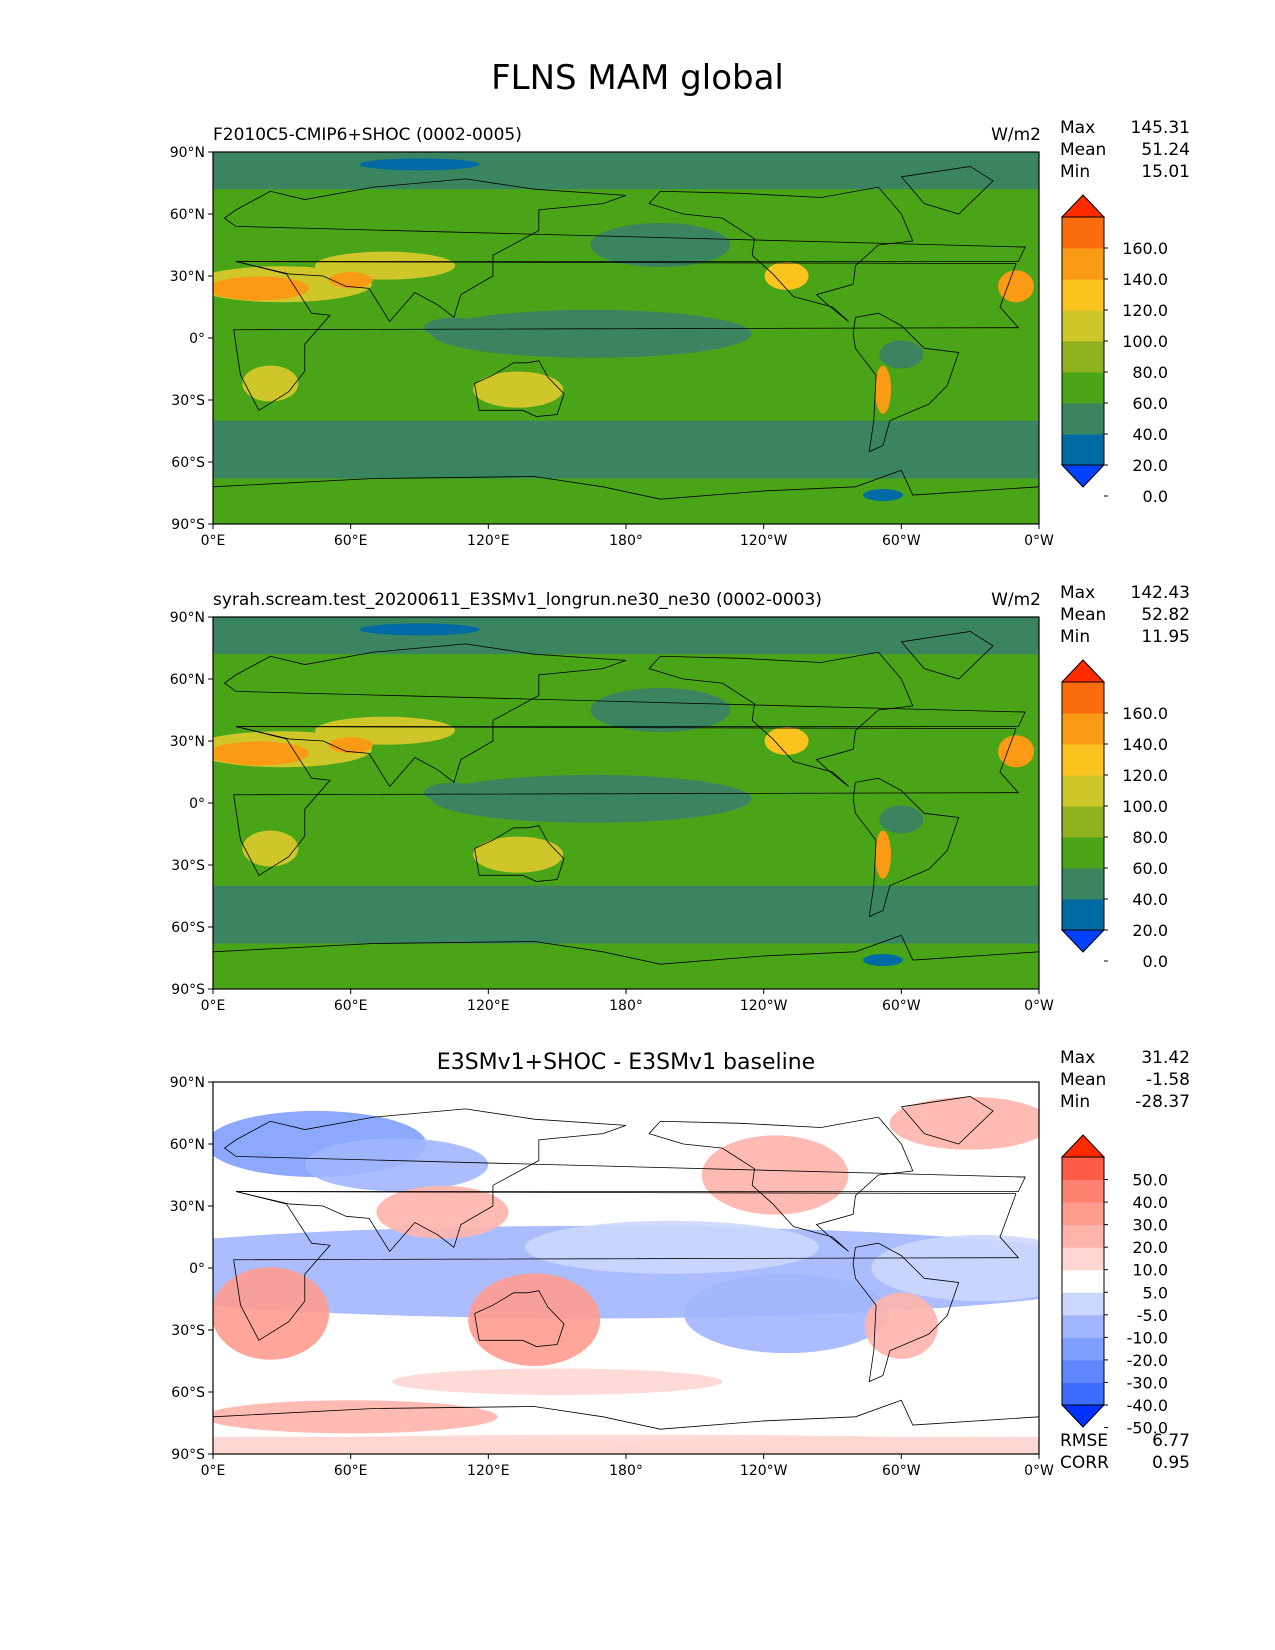 Image resolution: width=1275 pixels, height=1650 pixels. Describe the element at coordinates (626, 1006) in the screenshot. I see `x-tick-label: 180°` at that location.